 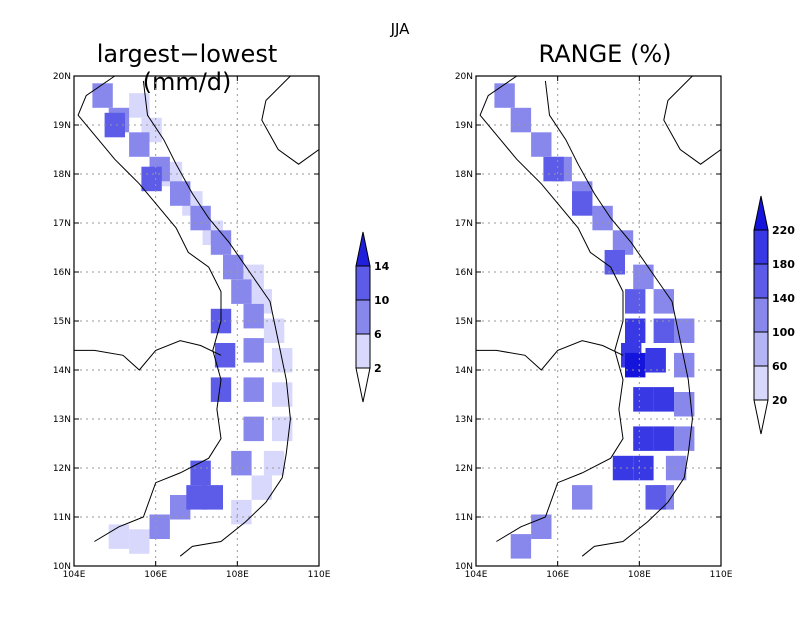 I want to click on right-inland-border, so click(x=550, y=355).